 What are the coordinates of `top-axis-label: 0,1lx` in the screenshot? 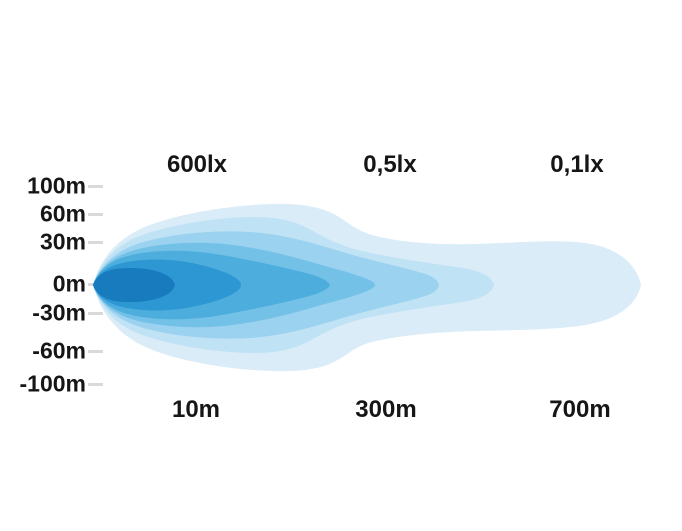 It's located at (577, 164).